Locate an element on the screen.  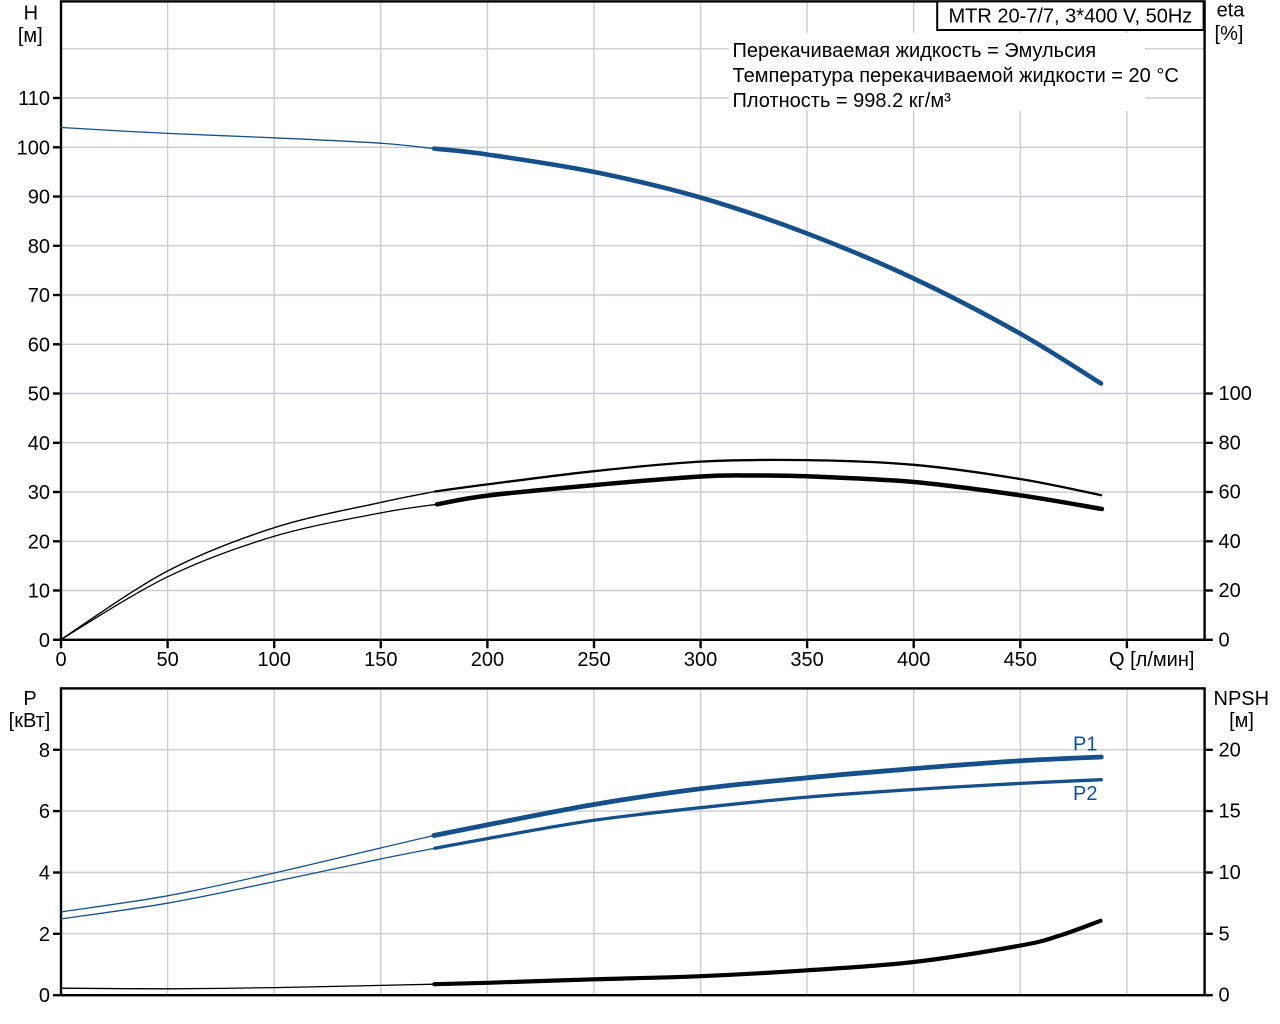
svg-text: 2 is located at coordinates (44, 935).